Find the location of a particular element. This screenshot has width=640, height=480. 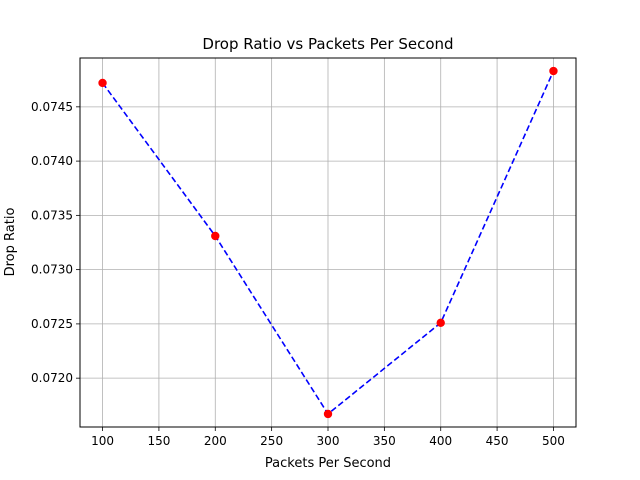

y-axis-label: Drop Ratio is located at coordinates (10, 242).